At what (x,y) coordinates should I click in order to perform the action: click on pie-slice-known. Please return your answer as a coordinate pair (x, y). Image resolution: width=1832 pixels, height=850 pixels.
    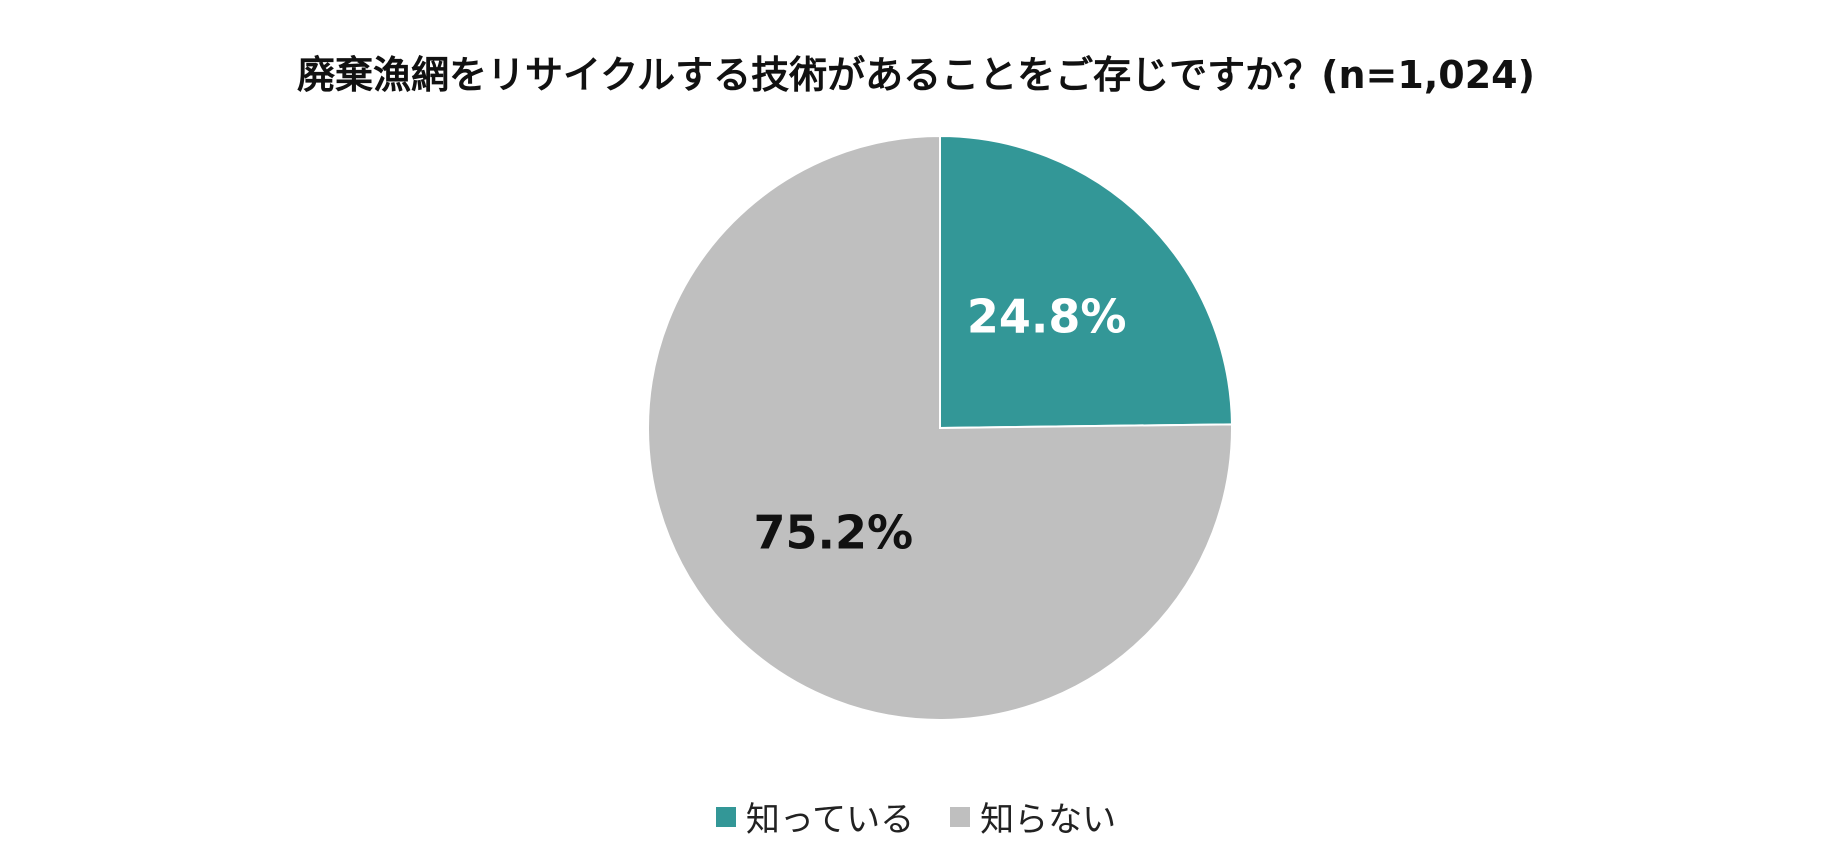
    Looking at the image, I should click on (1086, 282).